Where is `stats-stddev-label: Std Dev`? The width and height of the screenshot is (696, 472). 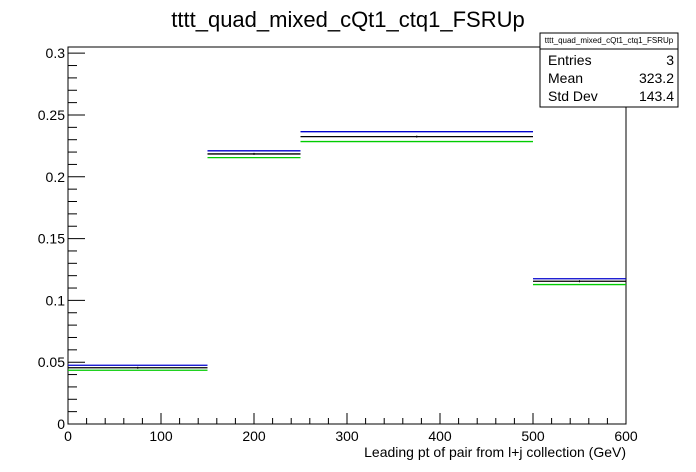 stats-stddev-label: Std Dev is located at coordinates (573, 96).